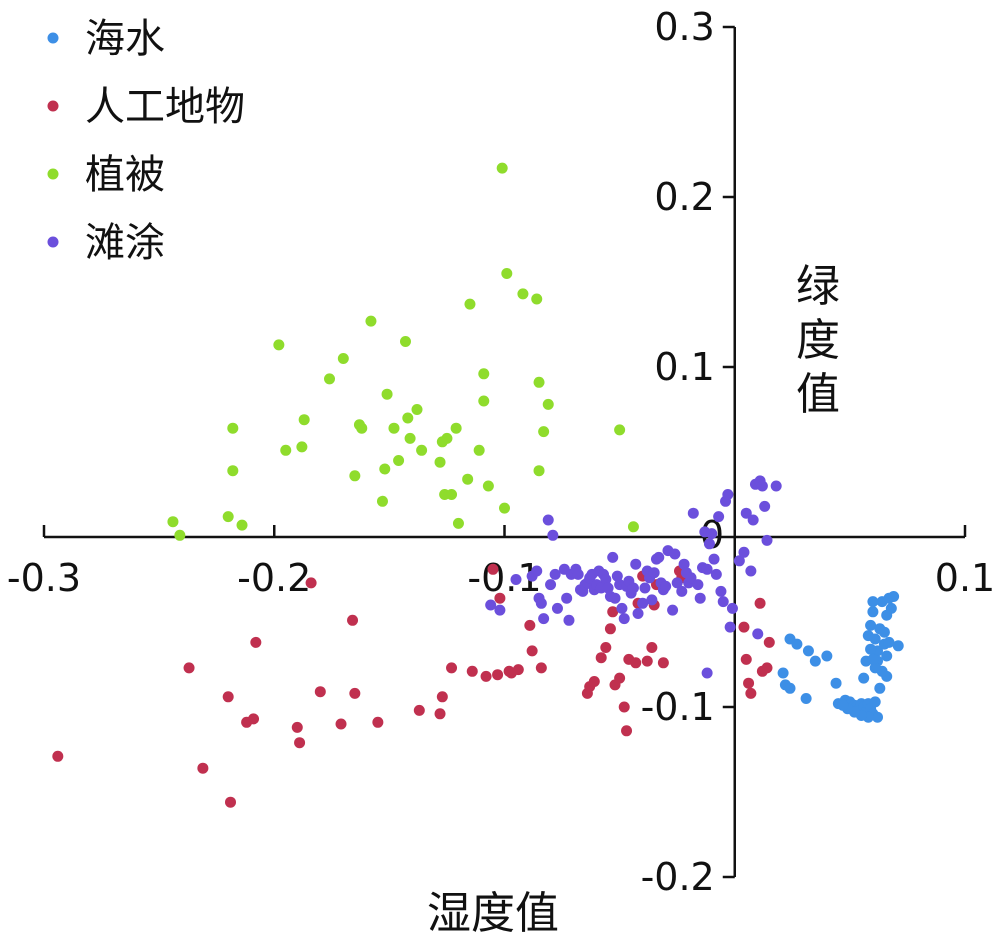 The image size is (1000, 951). Describe the element at coordinates (818, 340) in the screenshot. I see `y-axis-title-char-2: 度` at that location.